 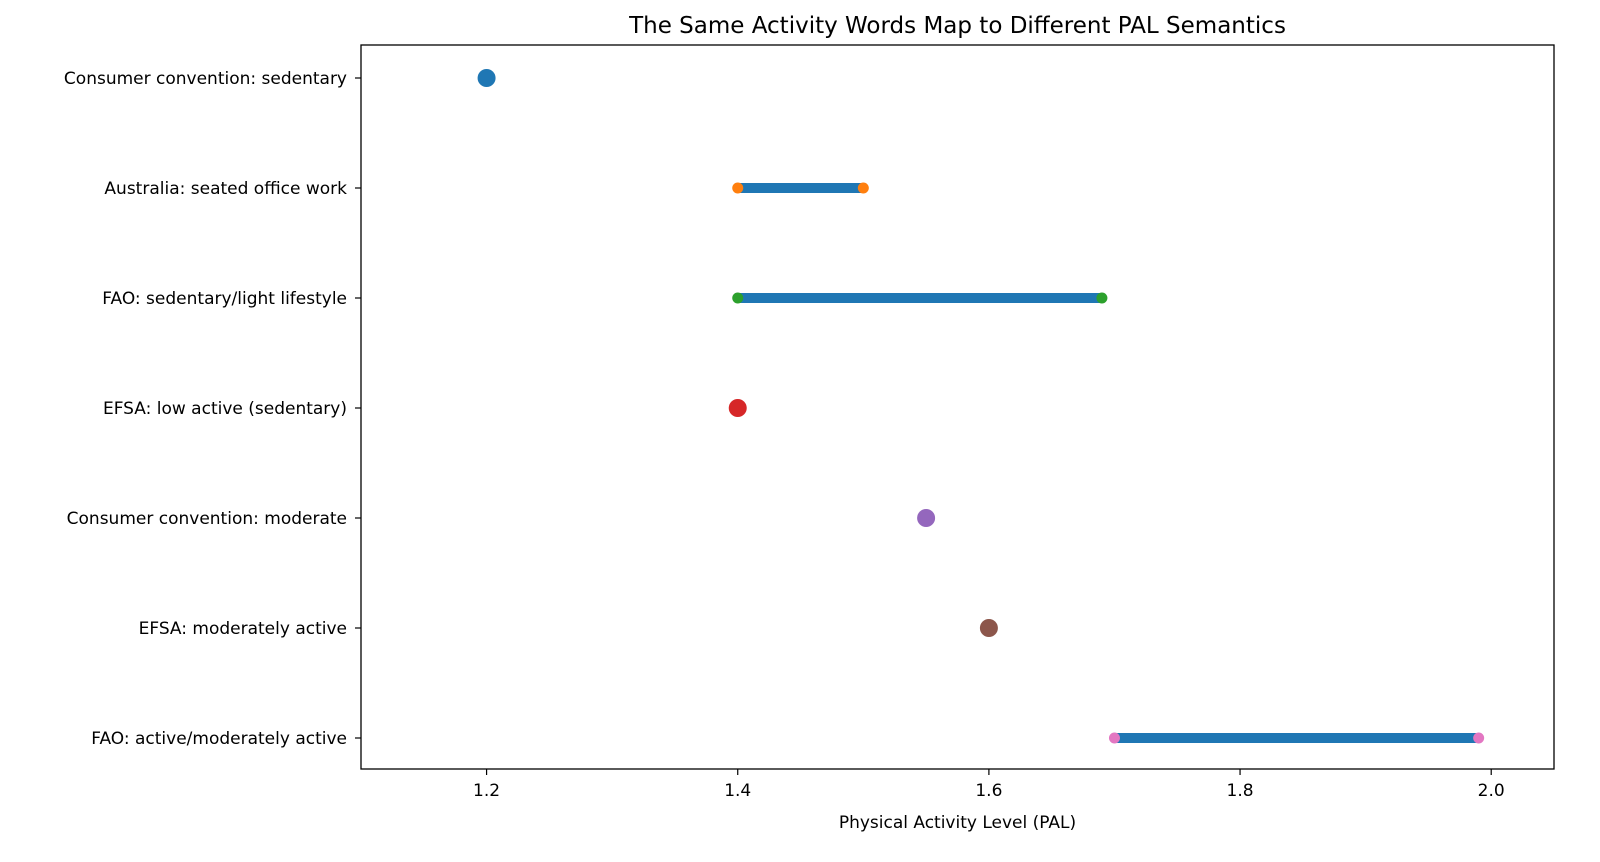 I want to click on y-tick-label: Consumer convention: sedentary, so click(x=205, y=79).